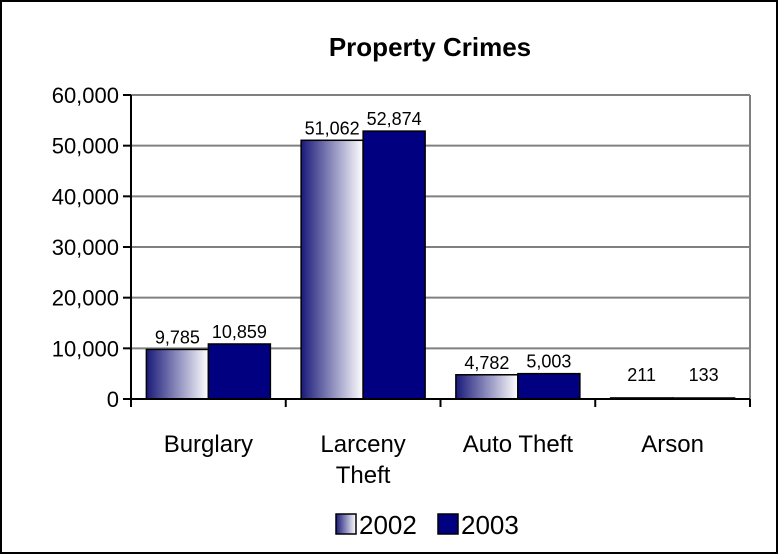 This screenshot has height=554, width=778. Describe the element at coordinates (113, 399) in the screenshot. I see `y-tick-label: 0` at that location.